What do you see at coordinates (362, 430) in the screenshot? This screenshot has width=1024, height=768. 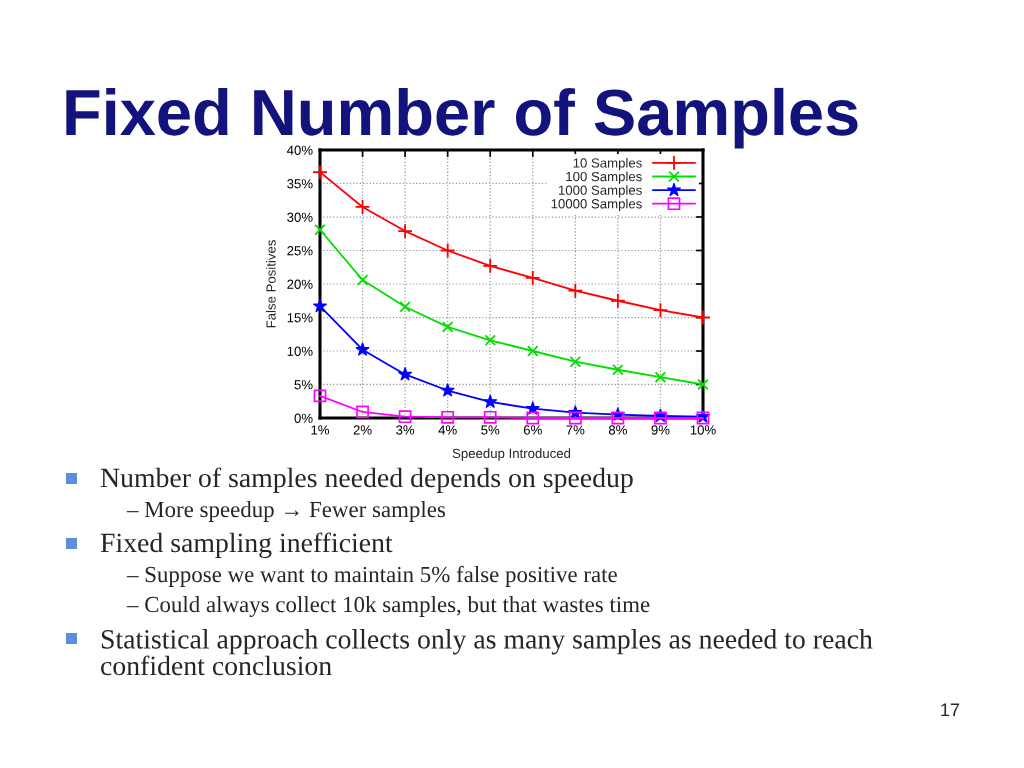 I see `x-tick-label: 2%` at bounding box center [362, 430].